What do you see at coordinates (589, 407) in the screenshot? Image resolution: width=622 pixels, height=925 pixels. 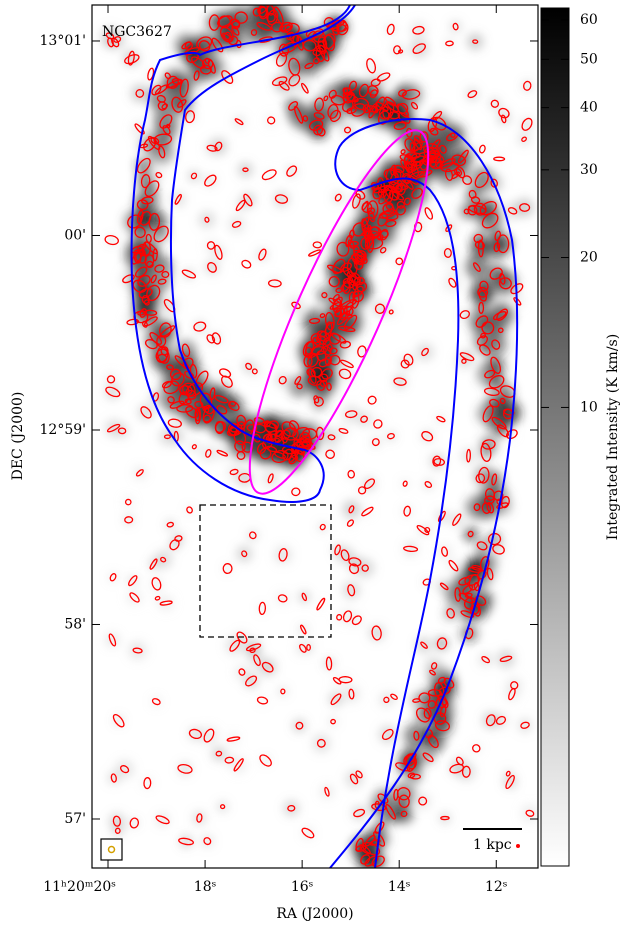 I see `colorbar-tick-label: 10` at bounding box center [589, 407].